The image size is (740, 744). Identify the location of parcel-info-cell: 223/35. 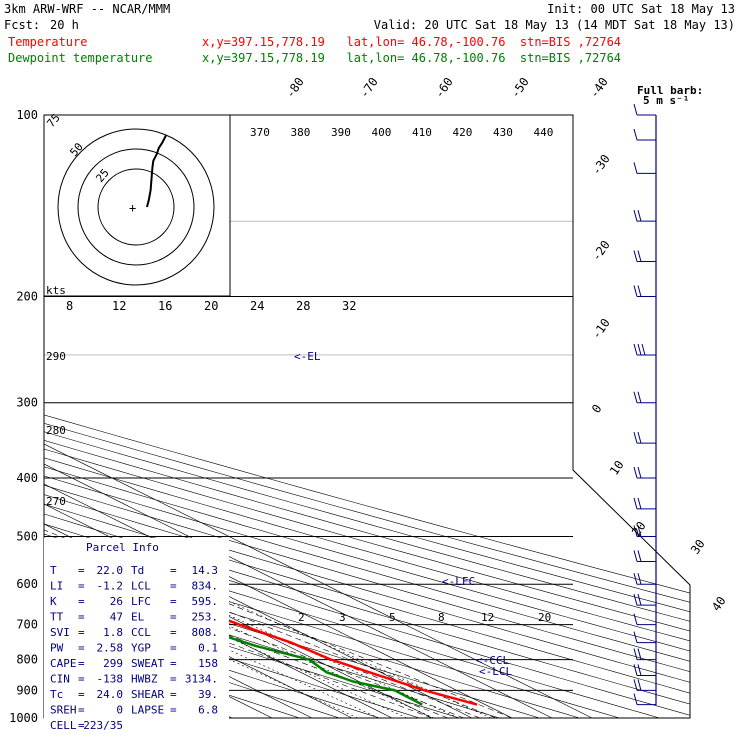
(103, 725).